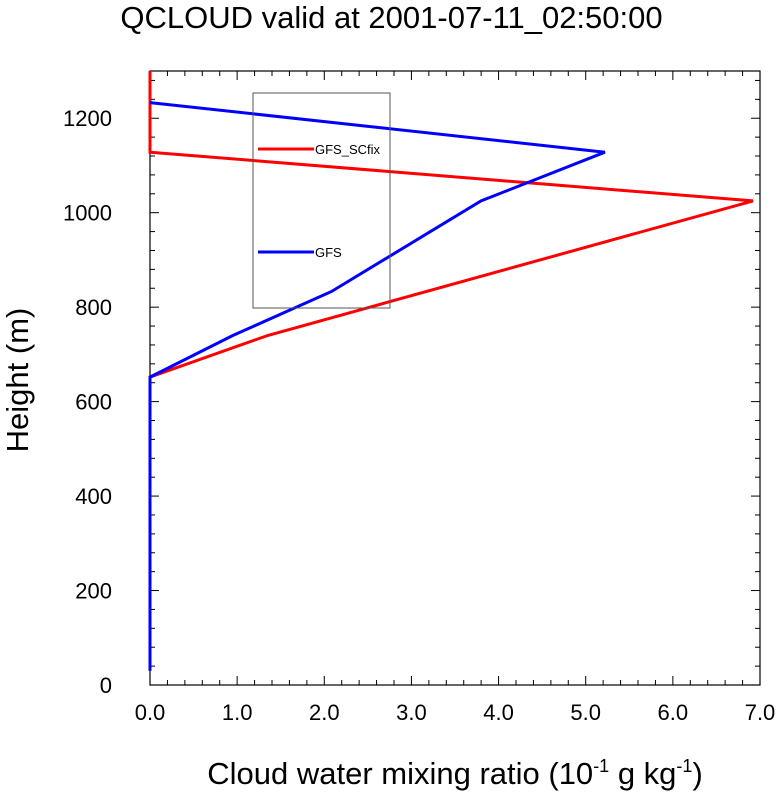 This screenshot has height=801, width=783. I want to click on x-tick-label: 6.0, so click(673, 712).